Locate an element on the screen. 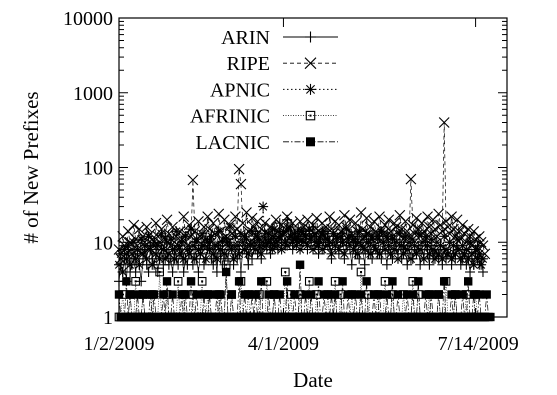 The height and width of the screenshot is (395, 557). y-tick-label: 100 is located at coordinates (98, 169).